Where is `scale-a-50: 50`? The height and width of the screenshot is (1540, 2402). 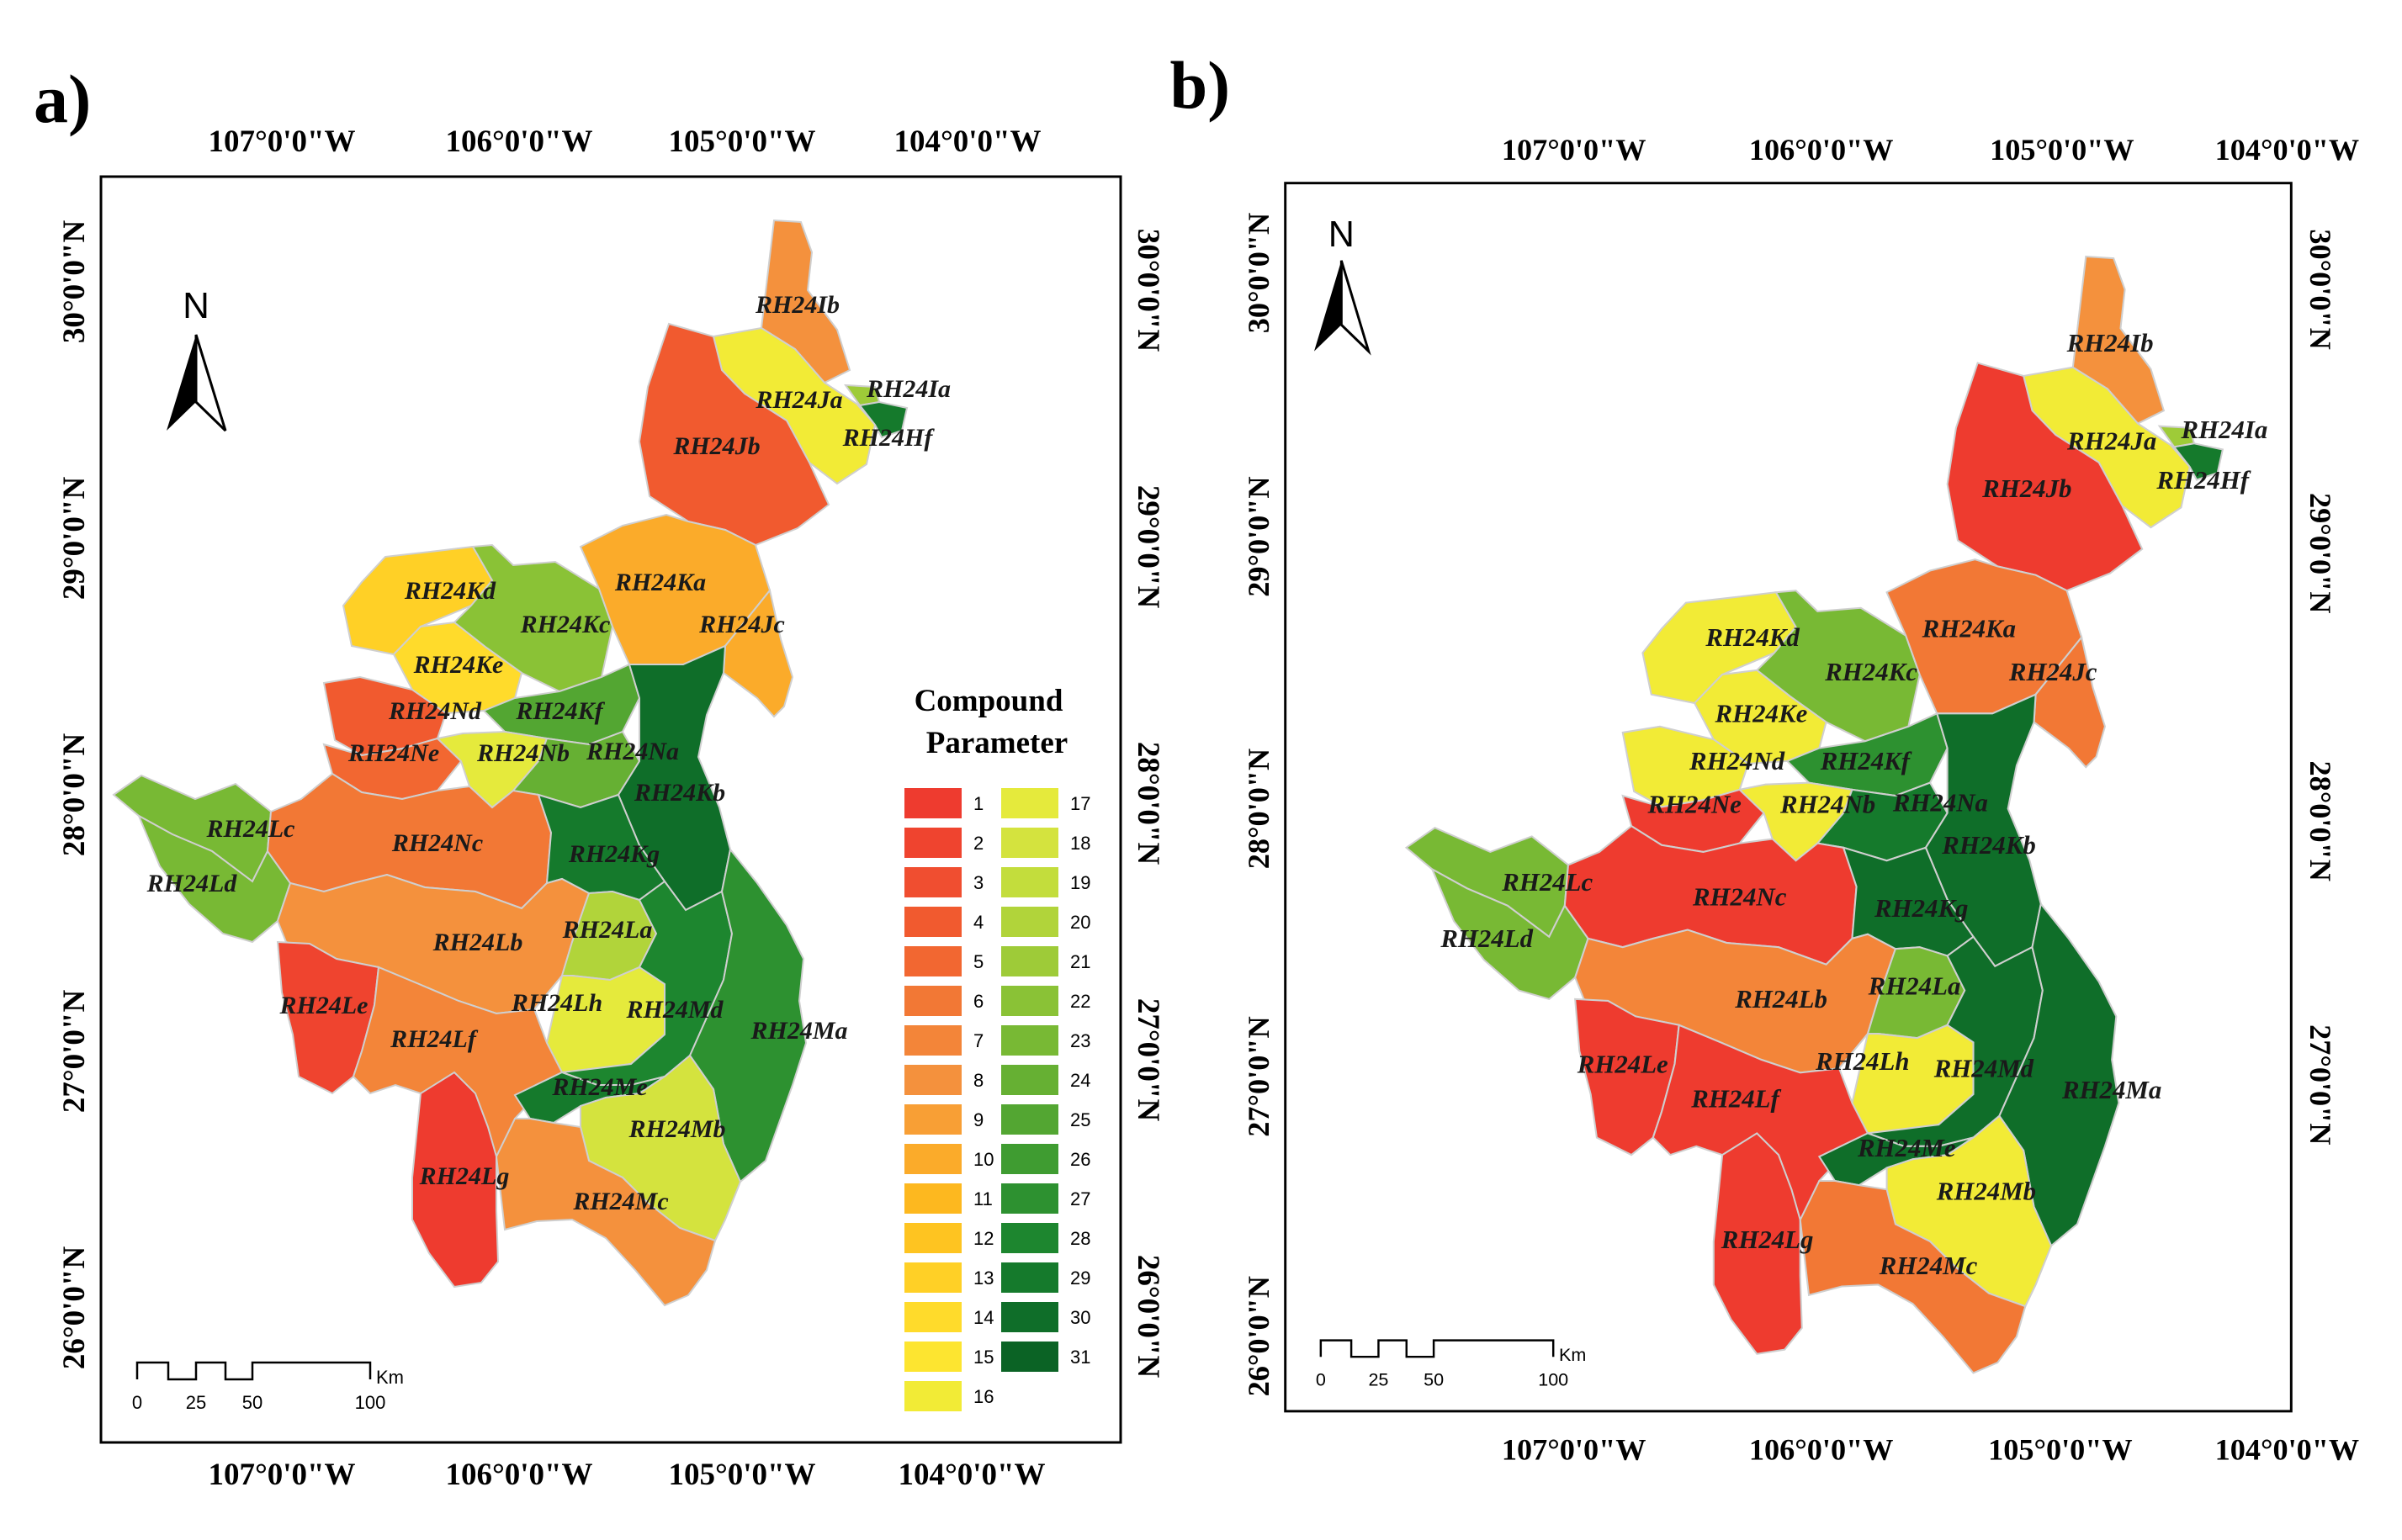 scale-a-50: 50 is located at coordinates (252, 1402).